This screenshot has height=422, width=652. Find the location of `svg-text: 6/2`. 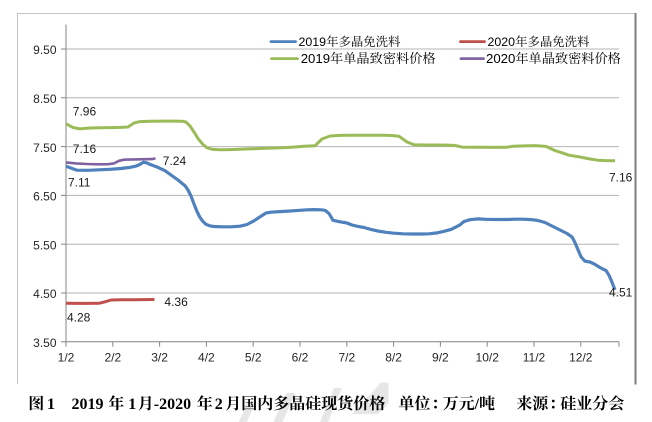

svg-text: 6/2 is located at coordinates (300, 358).